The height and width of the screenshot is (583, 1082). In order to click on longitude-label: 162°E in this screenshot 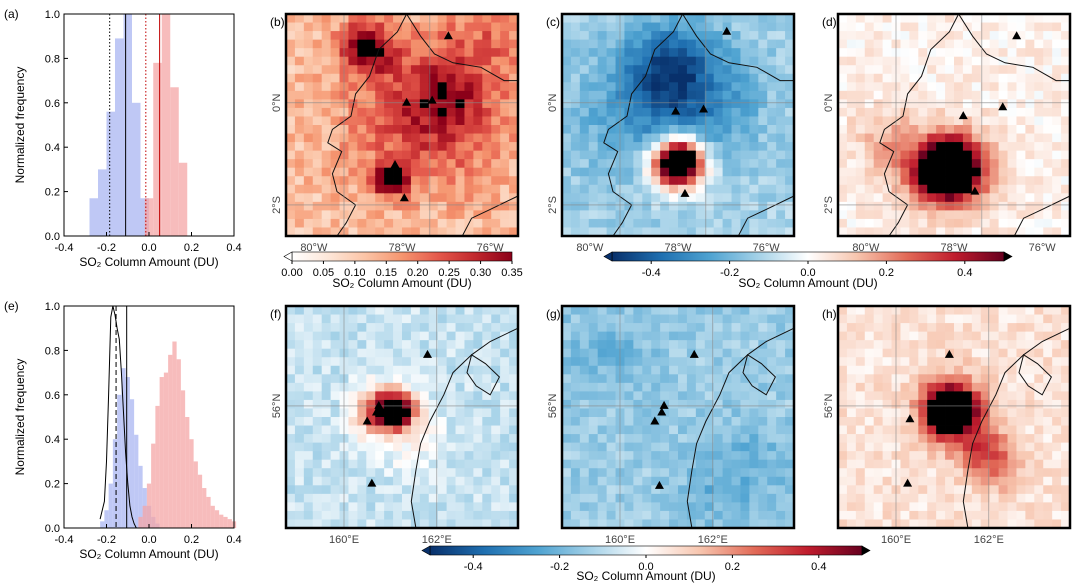, I will do `click(989, 540)`.